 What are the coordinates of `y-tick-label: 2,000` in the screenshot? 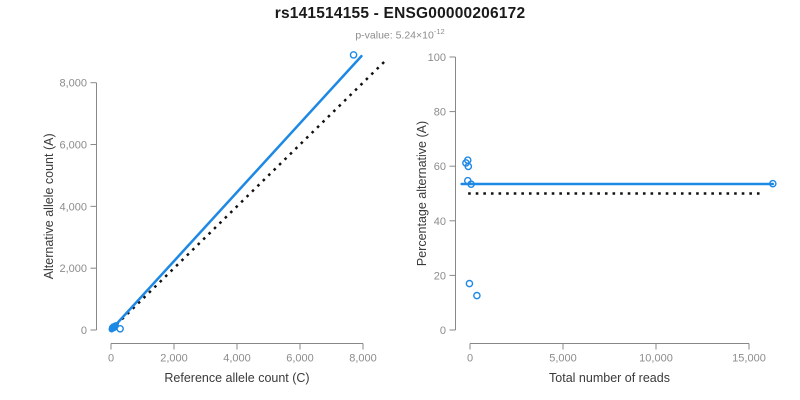 It's located at (73, 269).